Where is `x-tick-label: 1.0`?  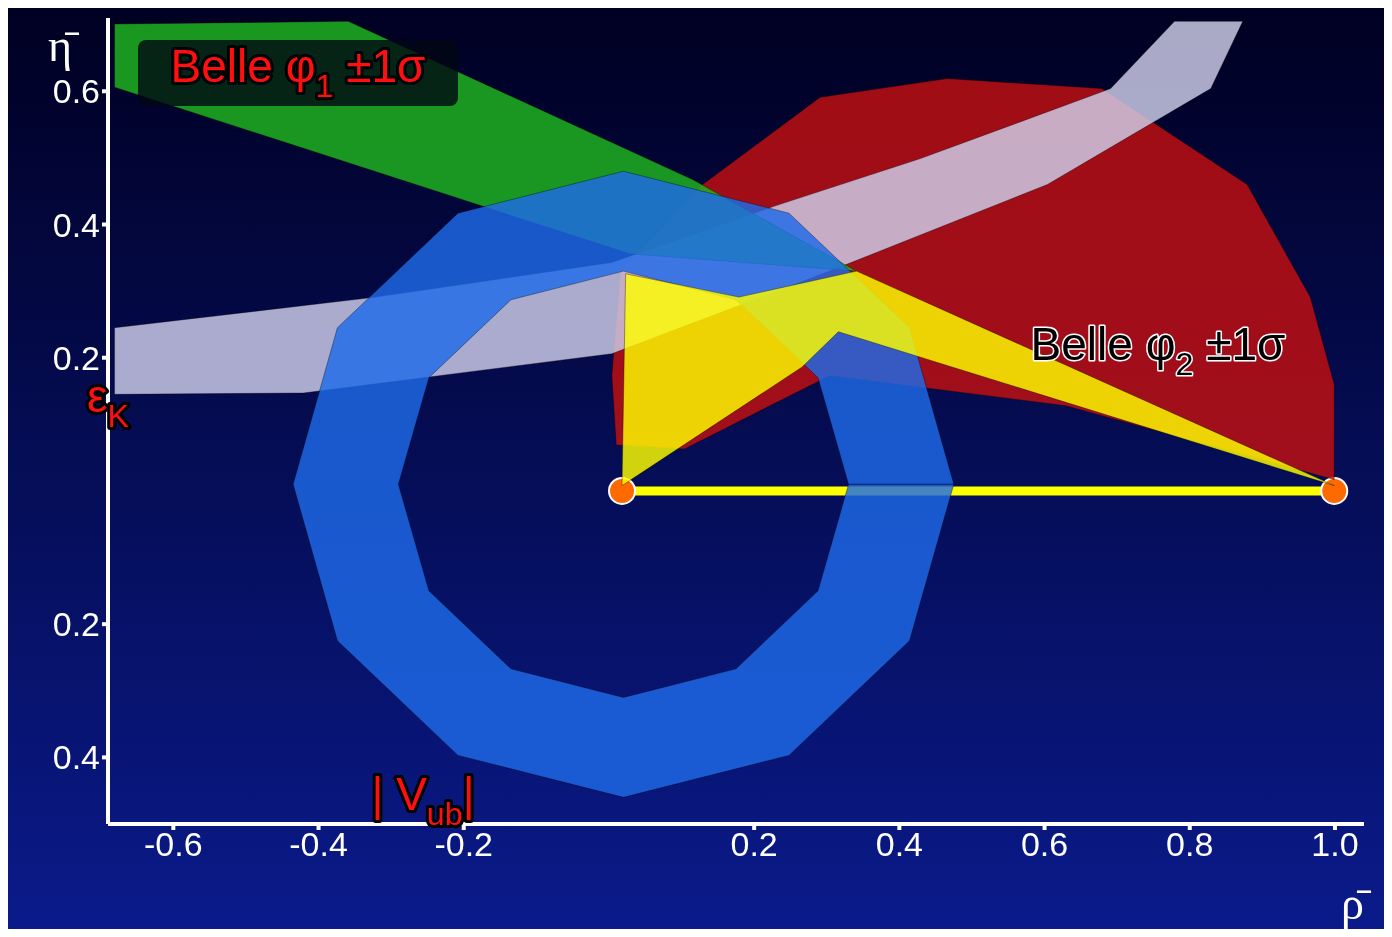 x-tick-label: 1.0 is located at coordinates (1335, 844).